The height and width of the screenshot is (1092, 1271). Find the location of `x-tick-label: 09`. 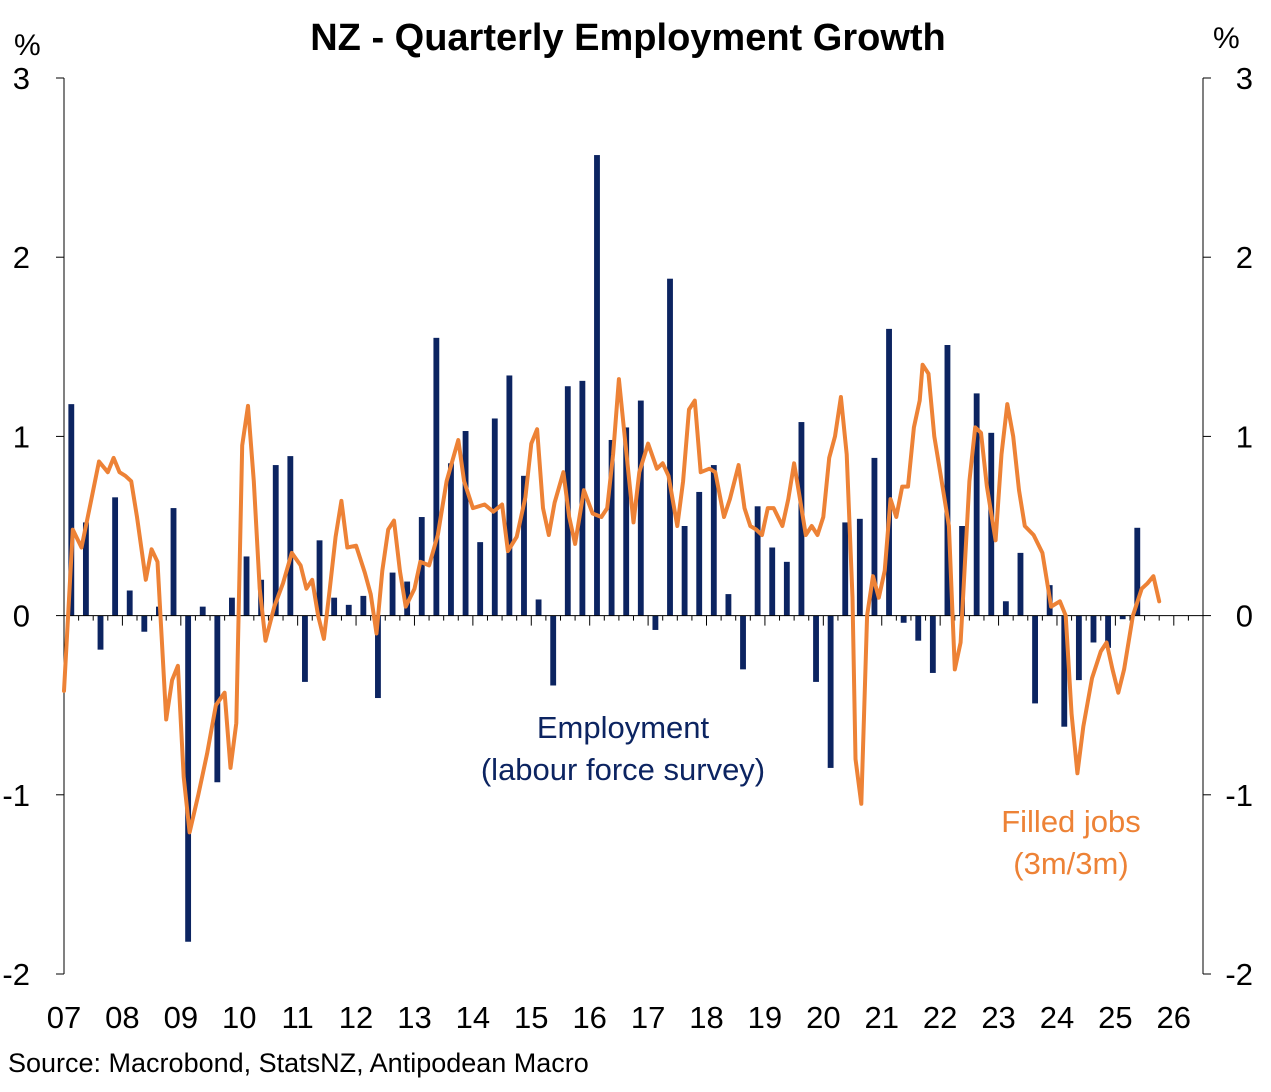

x-tick-label: 09 is located at coordinates (181, 1017).